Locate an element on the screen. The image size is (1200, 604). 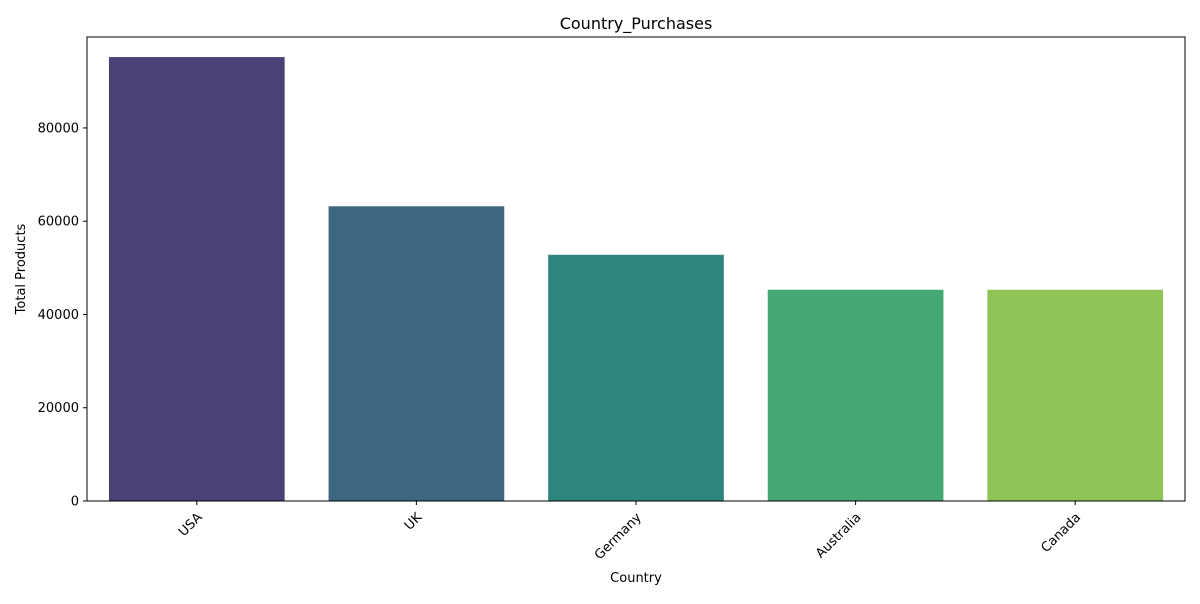
bar-germany is located at coordinates (636, 377).